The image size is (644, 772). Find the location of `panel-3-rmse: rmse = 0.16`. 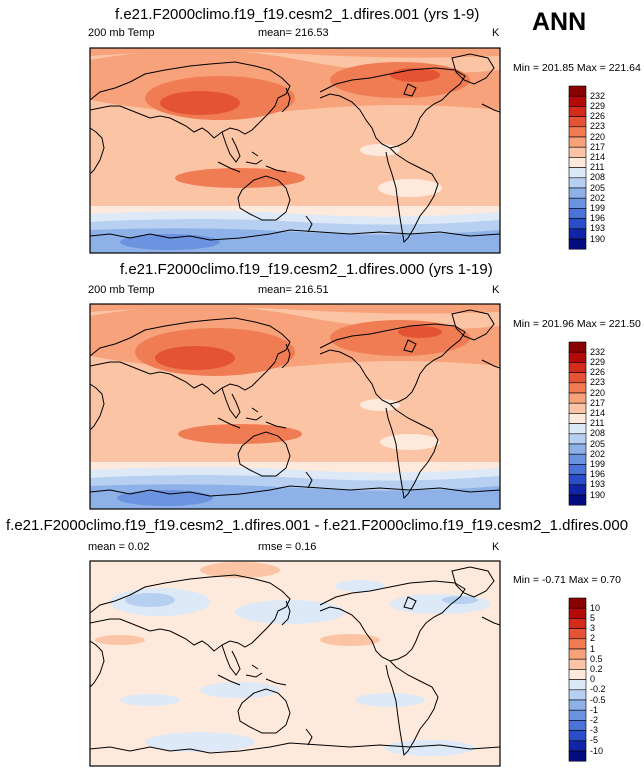

panel-3-rmse: rmse = 0.16 is located at coordinates (287, 547).